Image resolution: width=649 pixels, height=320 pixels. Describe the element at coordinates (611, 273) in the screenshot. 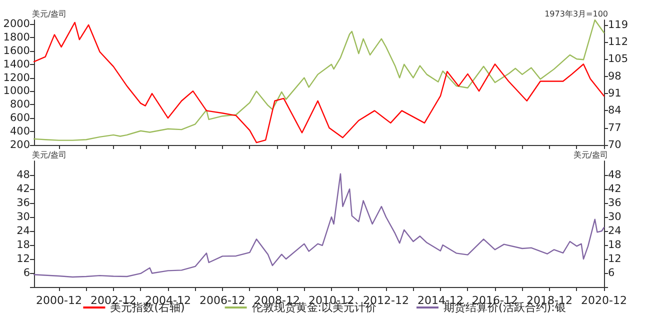

I see `y2-tick-label: 6` at that location.